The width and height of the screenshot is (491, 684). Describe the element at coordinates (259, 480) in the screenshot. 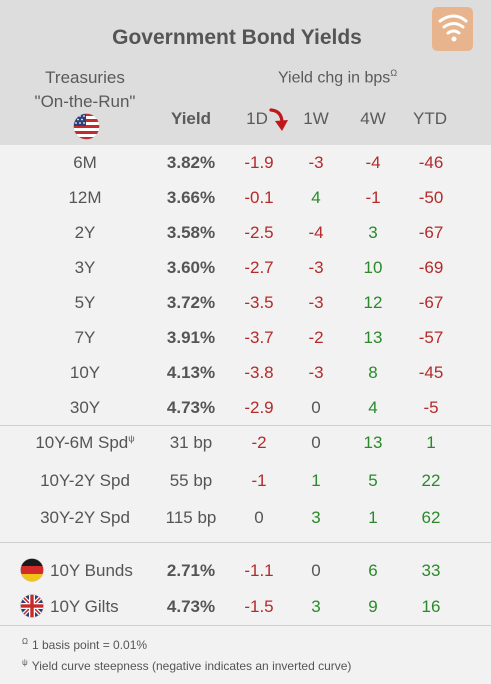

I see `change-1d: -1` at that location.